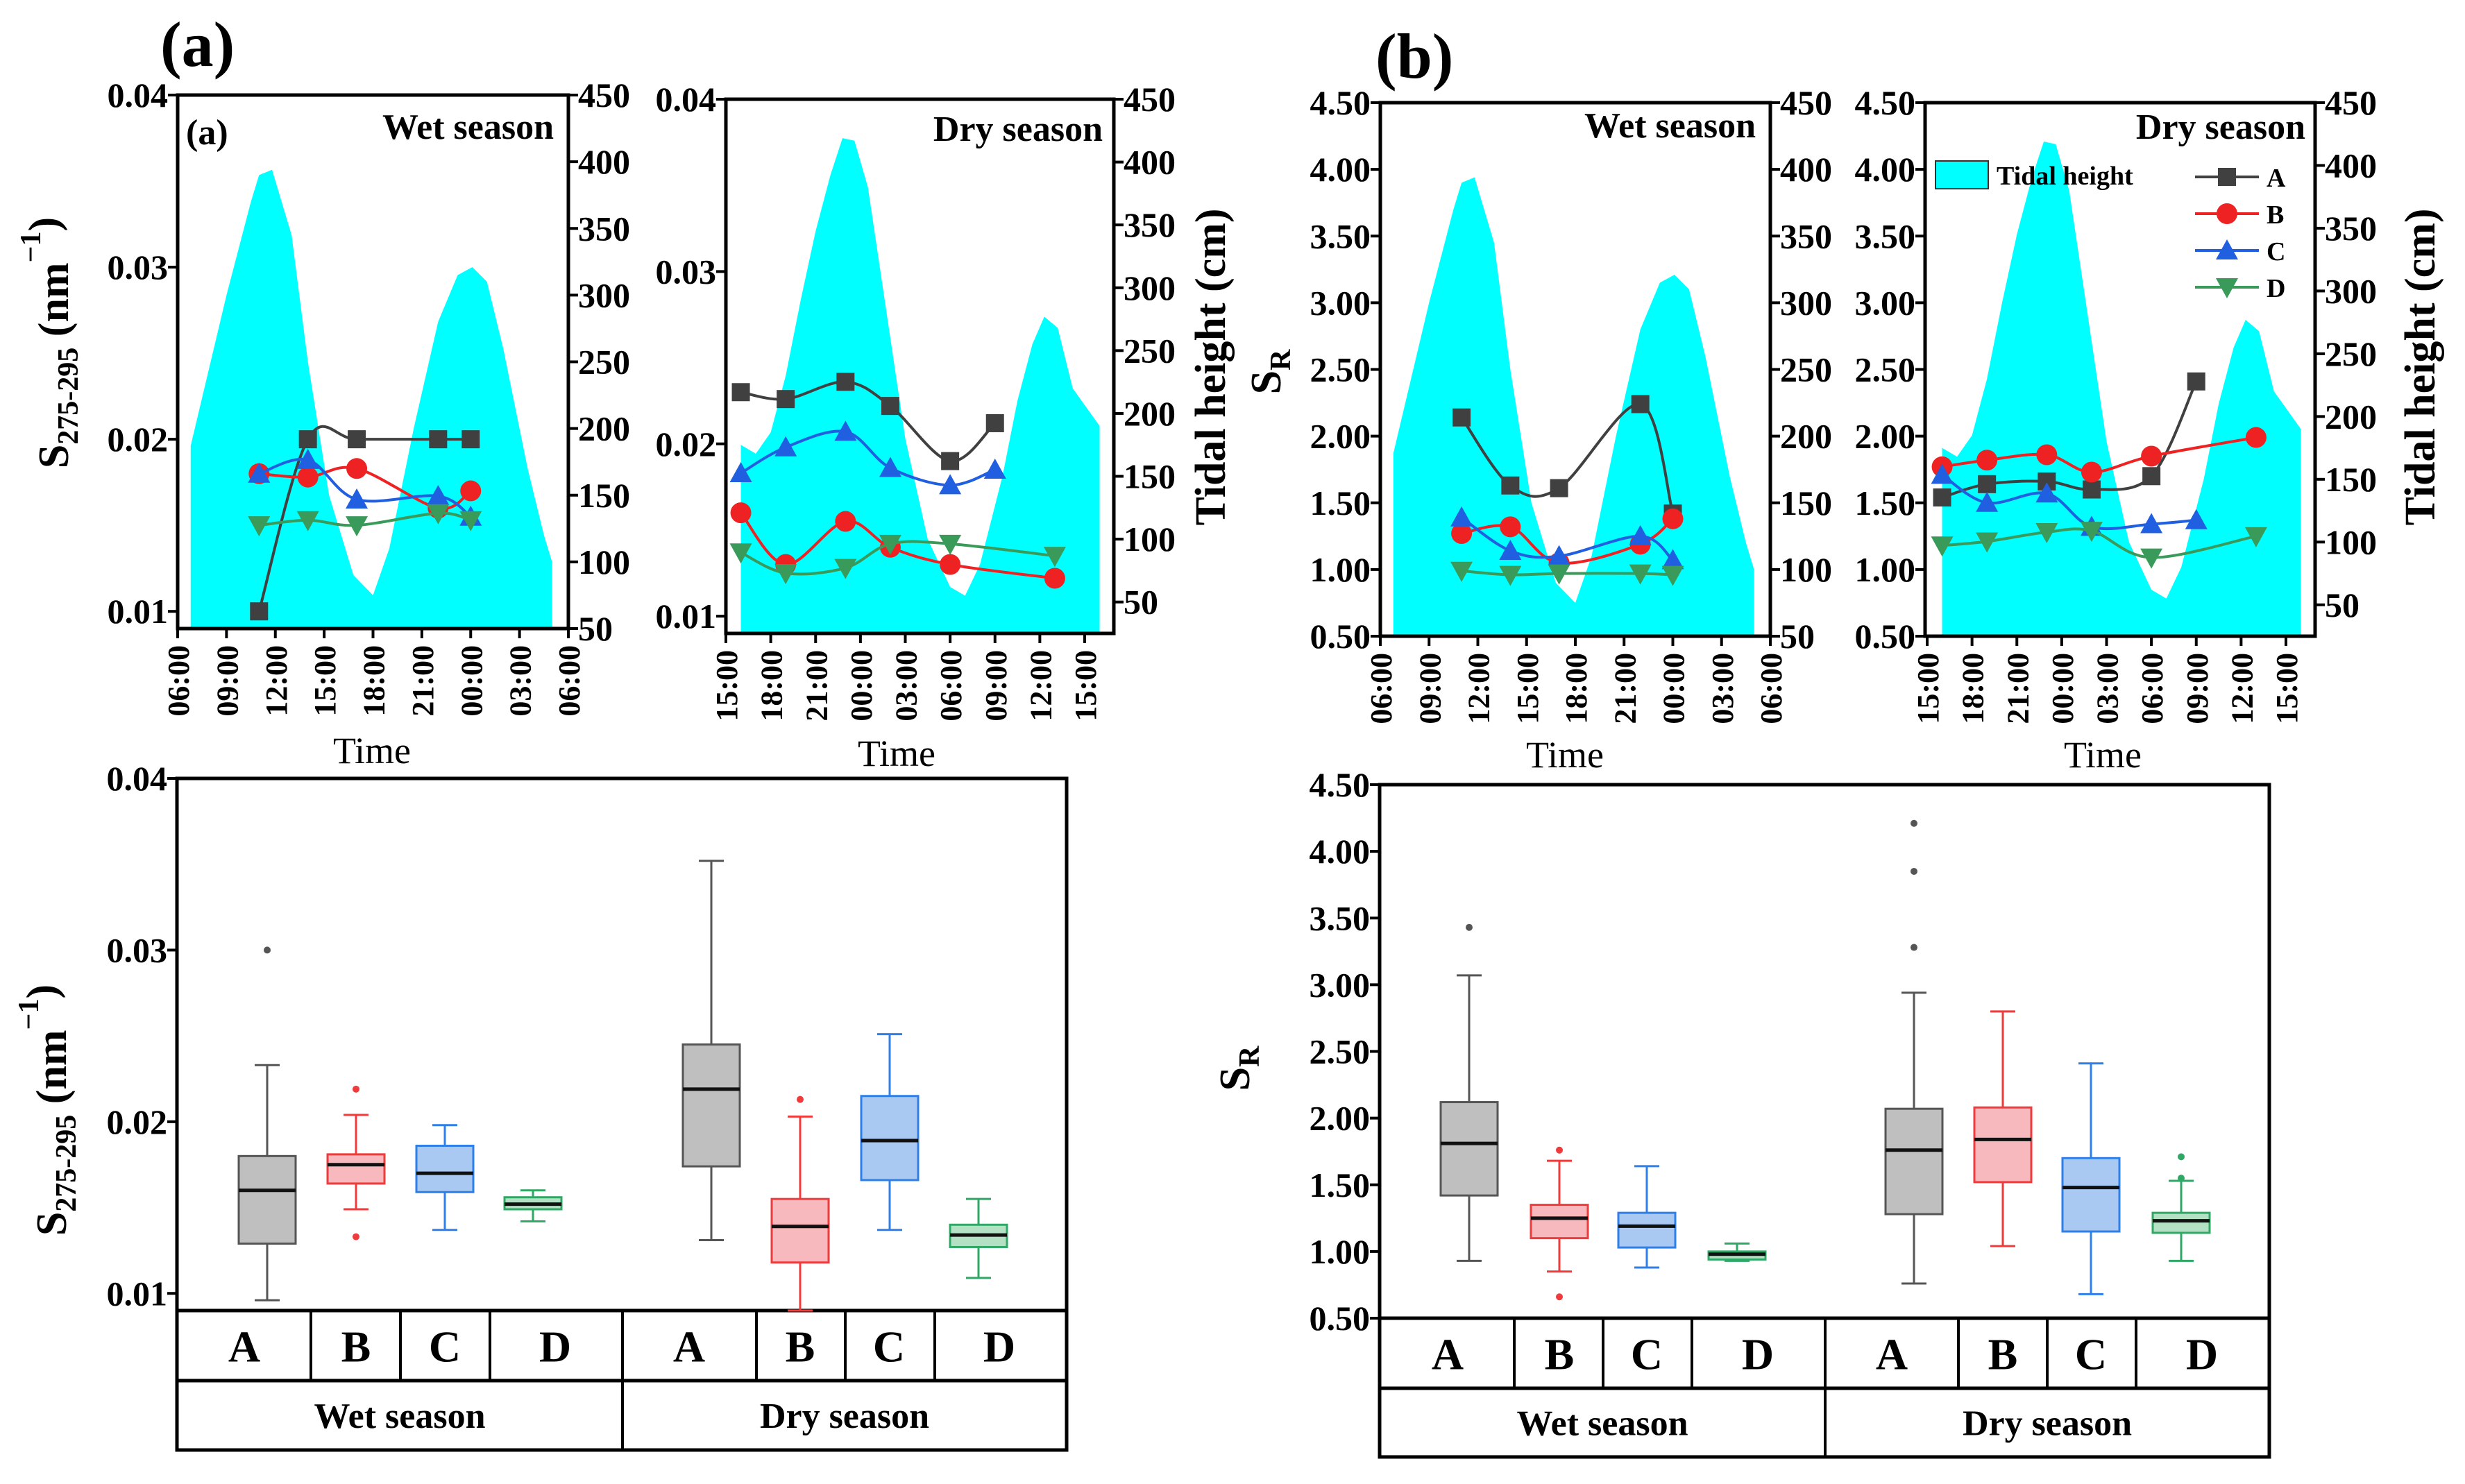  I want to click on x-tick-label: 12:00, so click(277, 681).